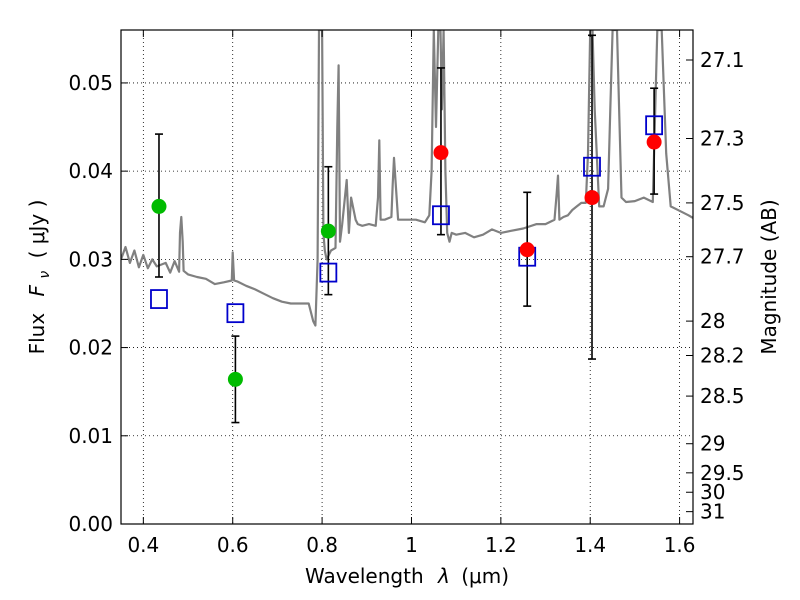 The image size is (800, 600). Describe the element at coordinates (712, 492) in the screenshot. I see `y2-tick-label: 30` at that location.